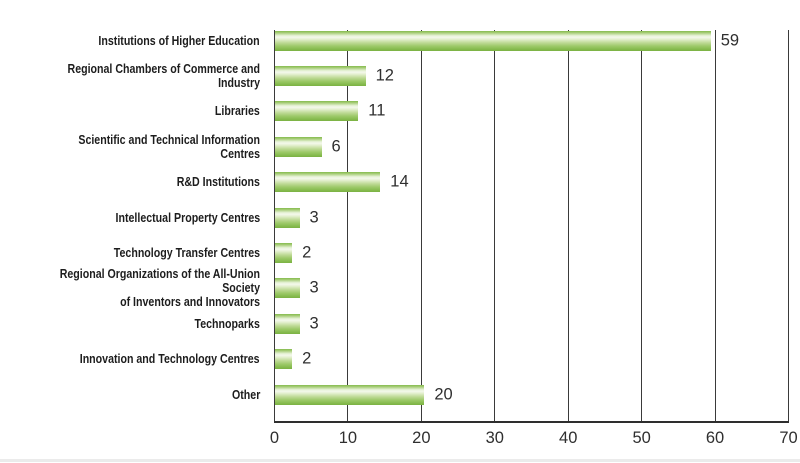 This screenshot has height=463, width=800. What do you see at coordinates (377, 110) in the screenshot?
I see `value-label: 11` at bounding box center [377, 110].